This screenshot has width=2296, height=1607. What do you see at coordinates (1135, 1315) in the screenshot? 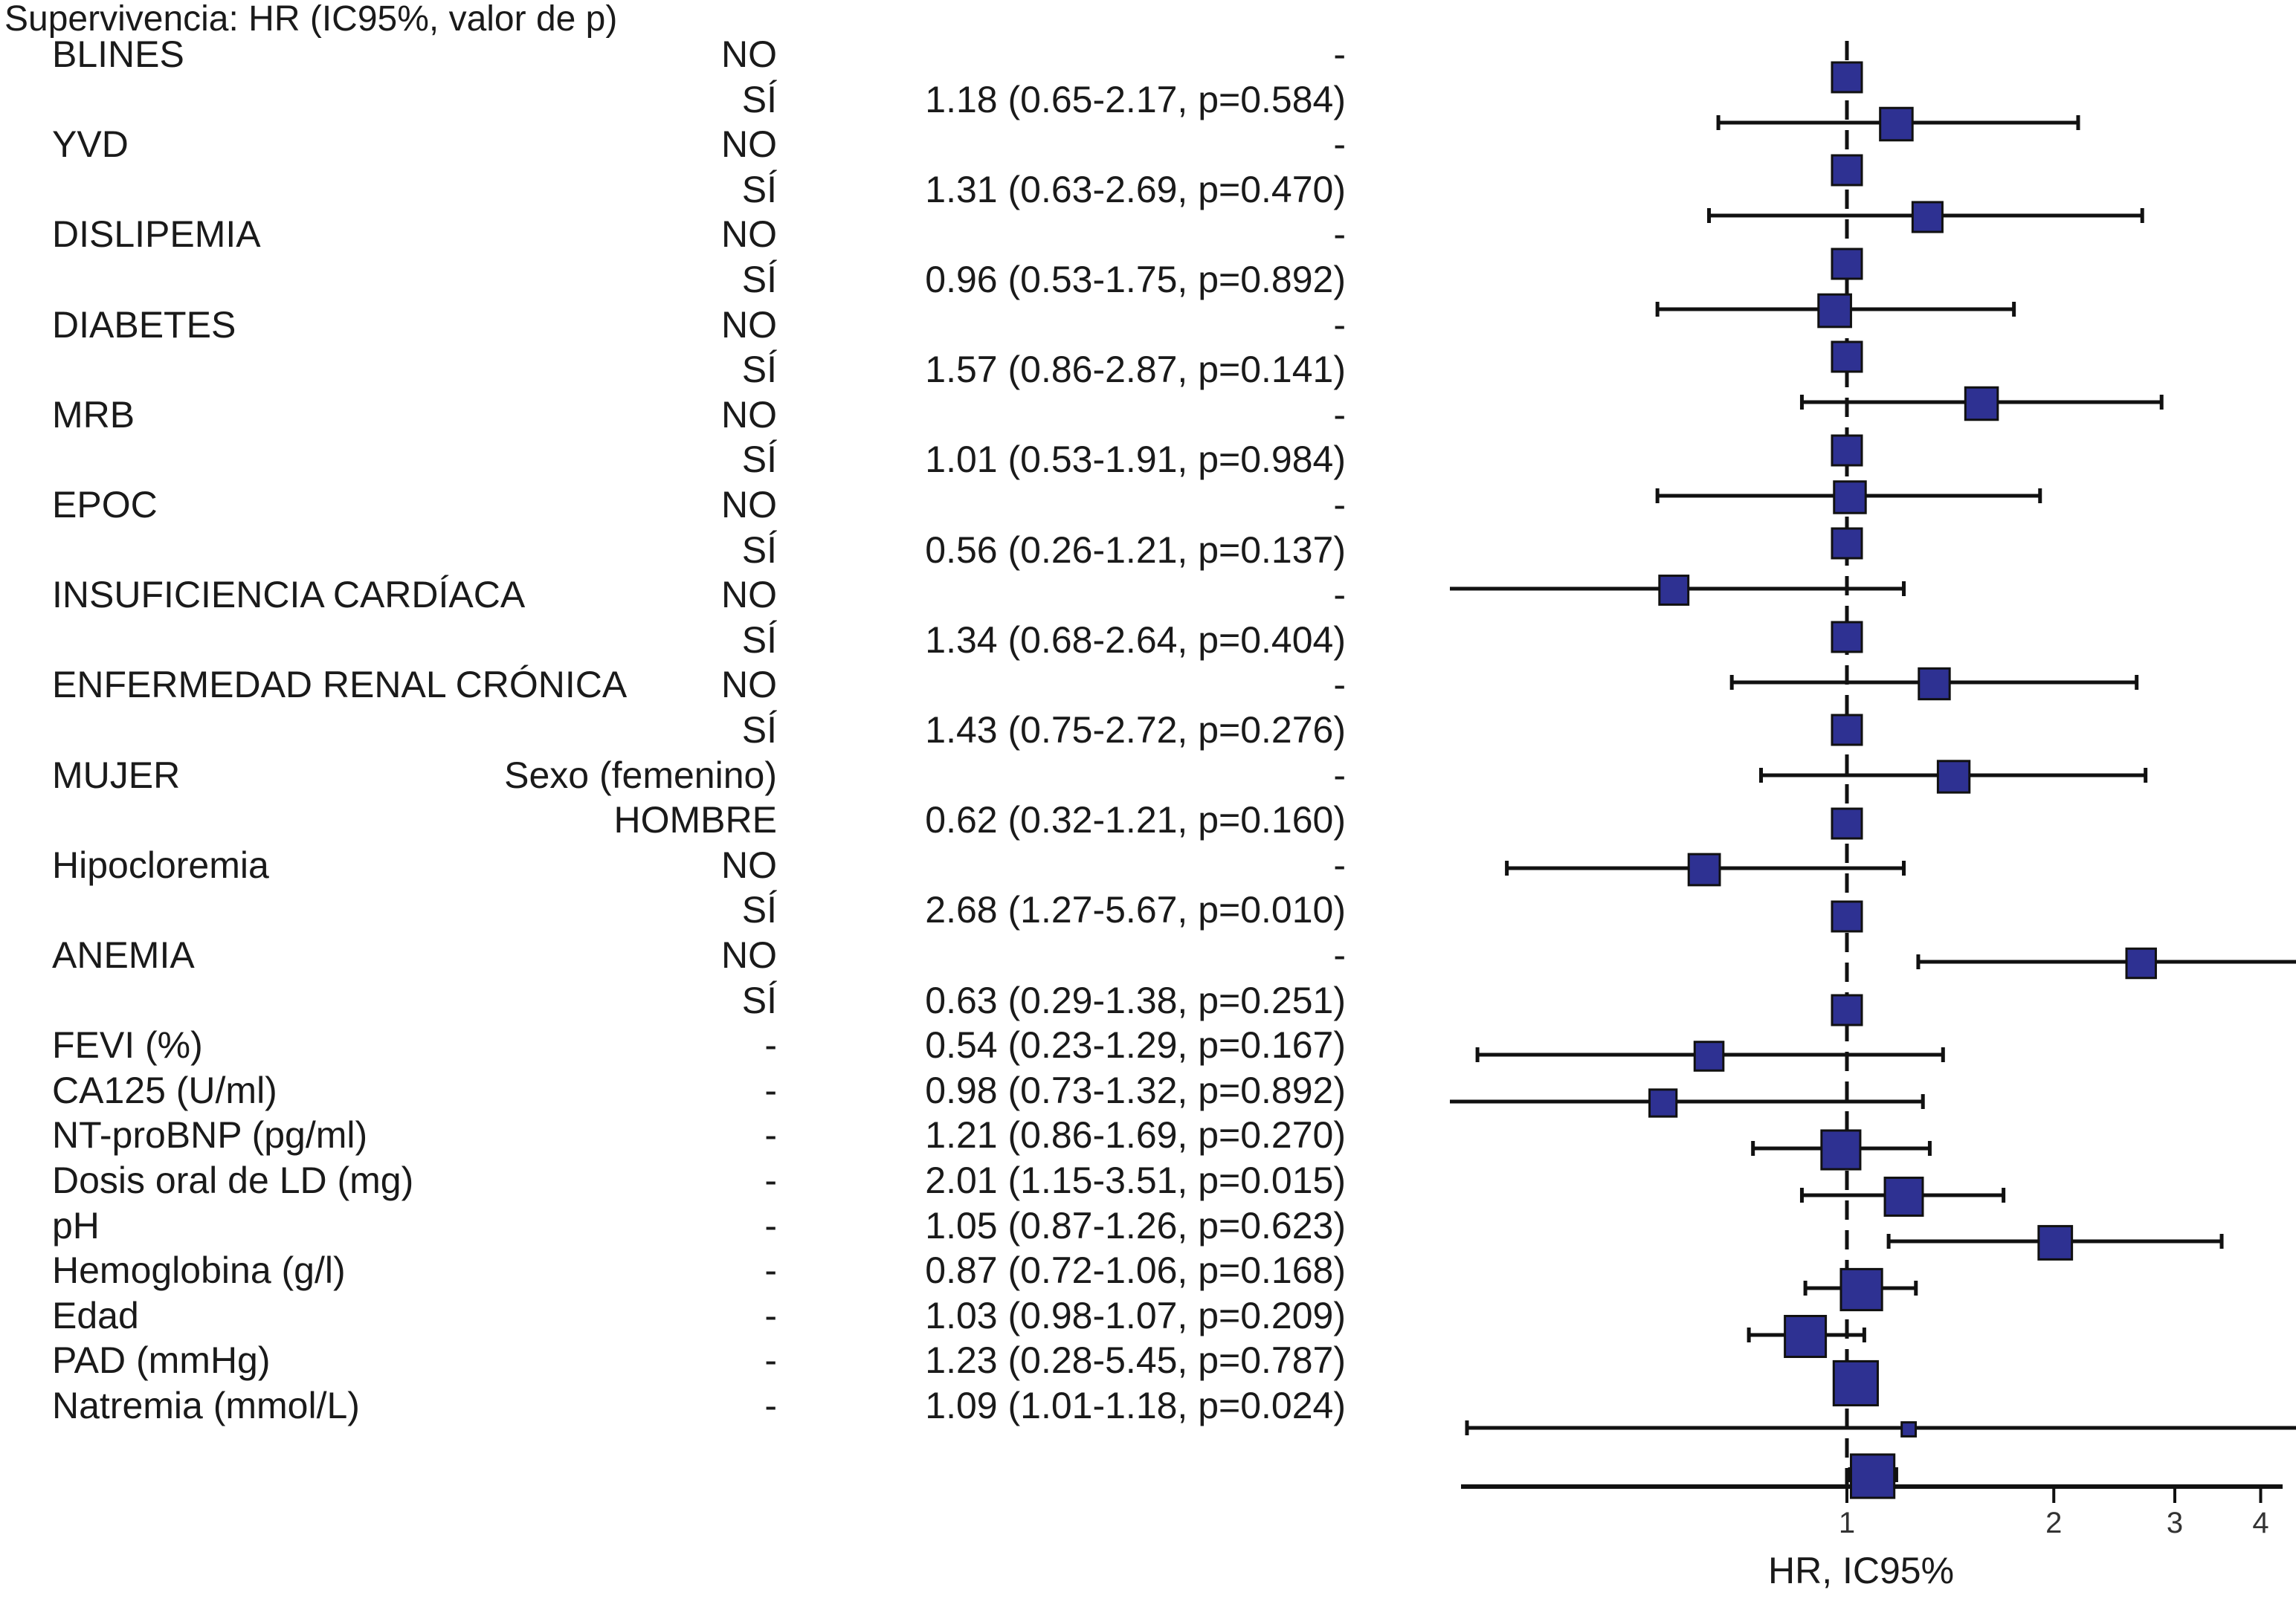
I see `row-hr-text: 1.03 (0.98-1.07, p=0.209)` at bounding box center [1135, 1315].